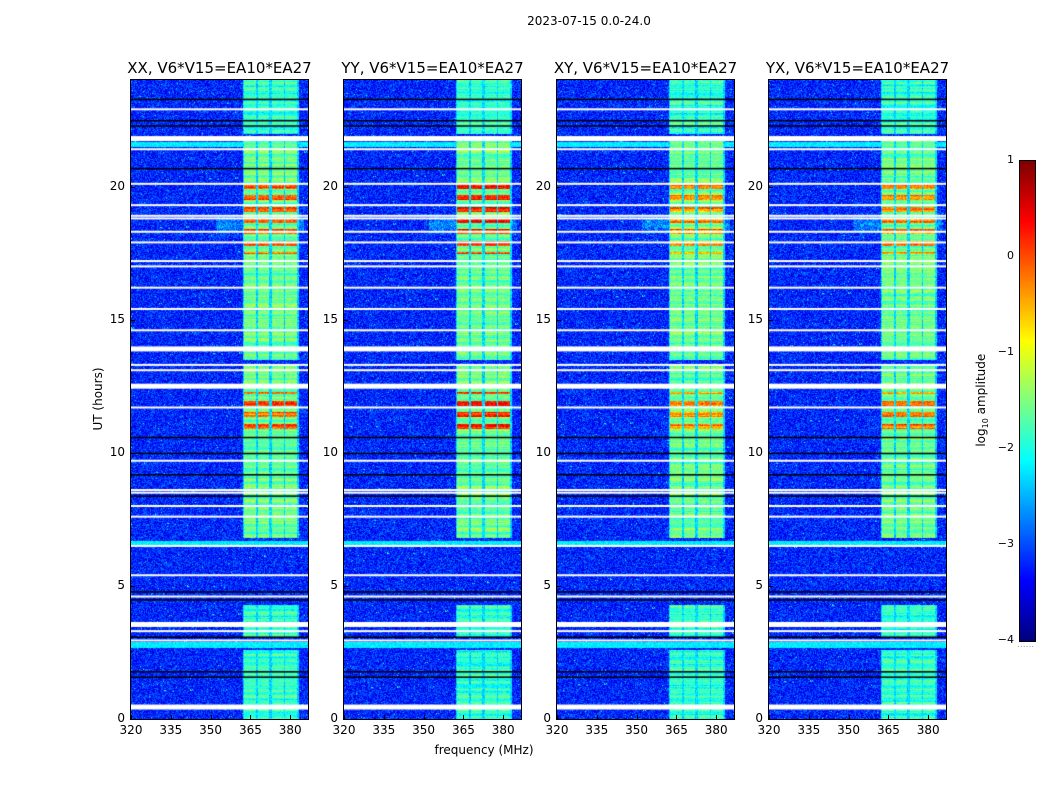  What do you see at coordinates (1005, 351) in the screenshot?
I see `colorbar-tick-label: −1` at bounding box center [1005, 351].